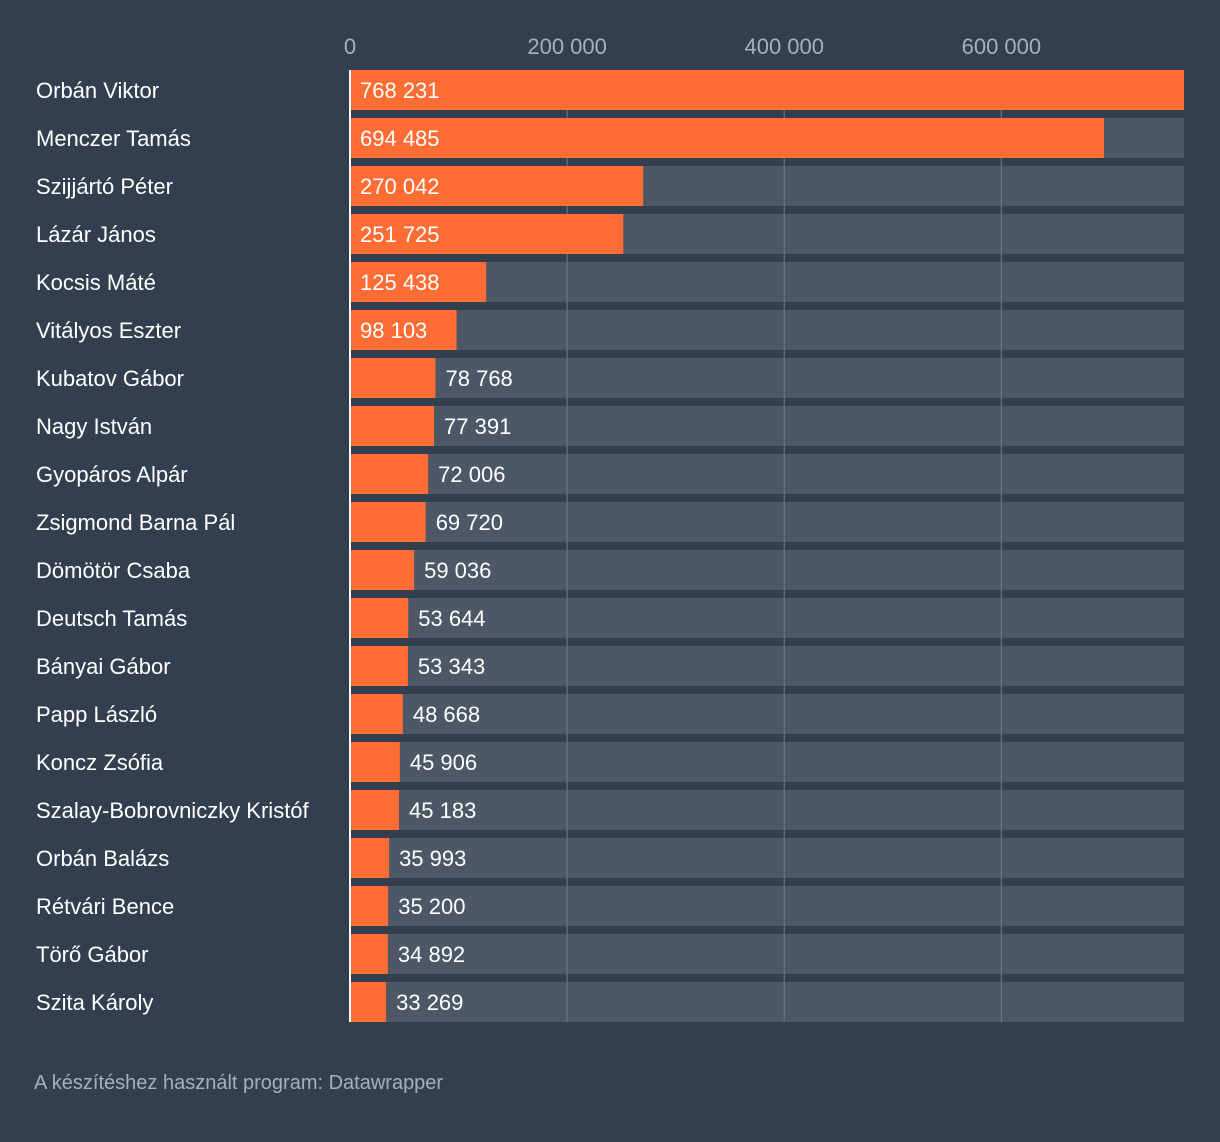 This screenshot has width=1220, height=1142. Describe the element at coordinates (112, 474) in the screenshot. I see `category-label: Gyopáros Alpár` at that location.